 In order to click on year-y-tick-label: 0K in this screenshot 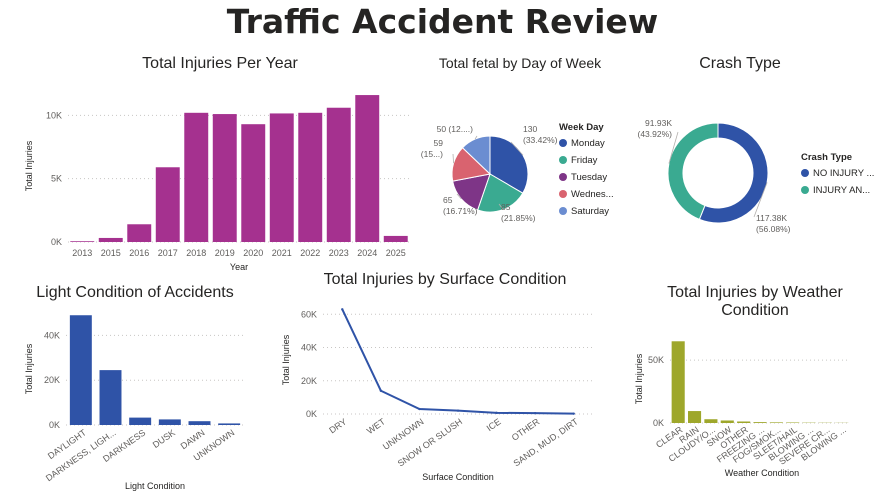, I will do `click(56, 242)`.